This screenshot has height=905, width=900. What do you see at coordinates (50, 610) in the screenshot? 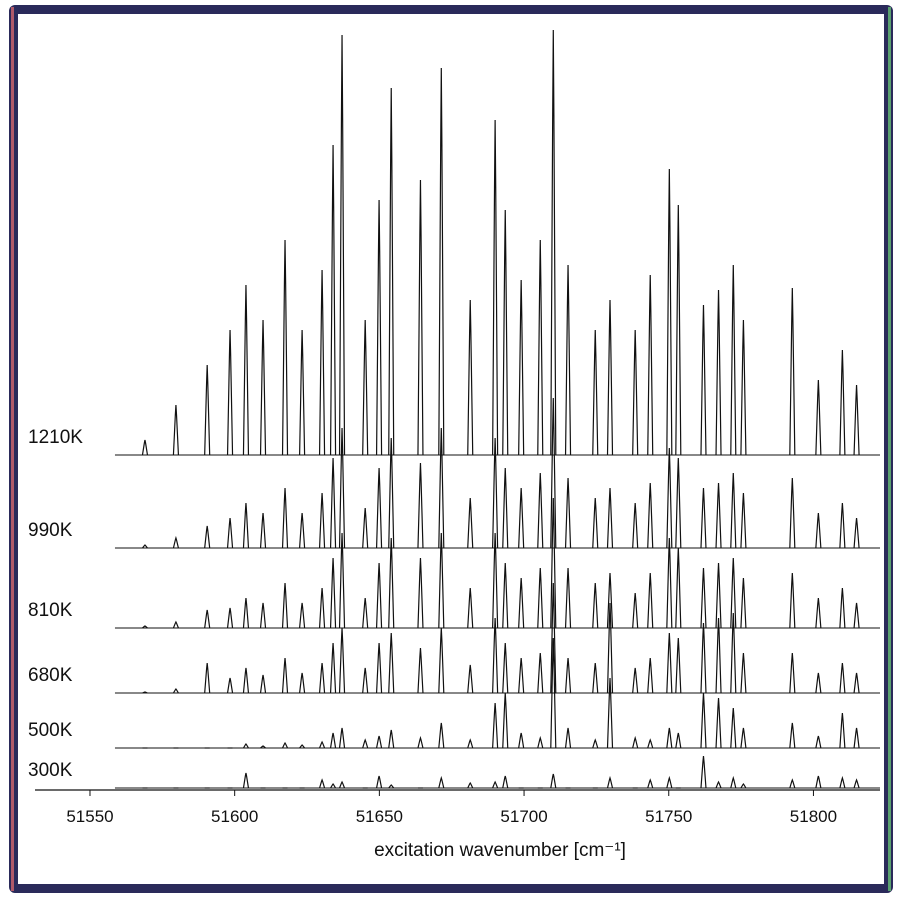
I see `trace-label: 810K` at bounding box center [50, 610].